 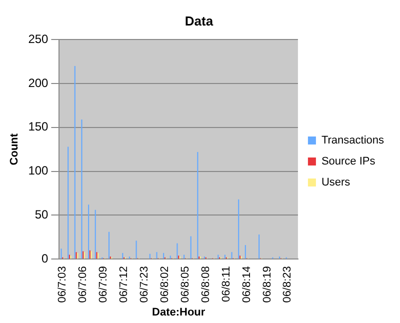 What do you see at coordinates (14, 149) in the screenshot?
I see `y-axis-title: Count` at bounding box center [14, 149].